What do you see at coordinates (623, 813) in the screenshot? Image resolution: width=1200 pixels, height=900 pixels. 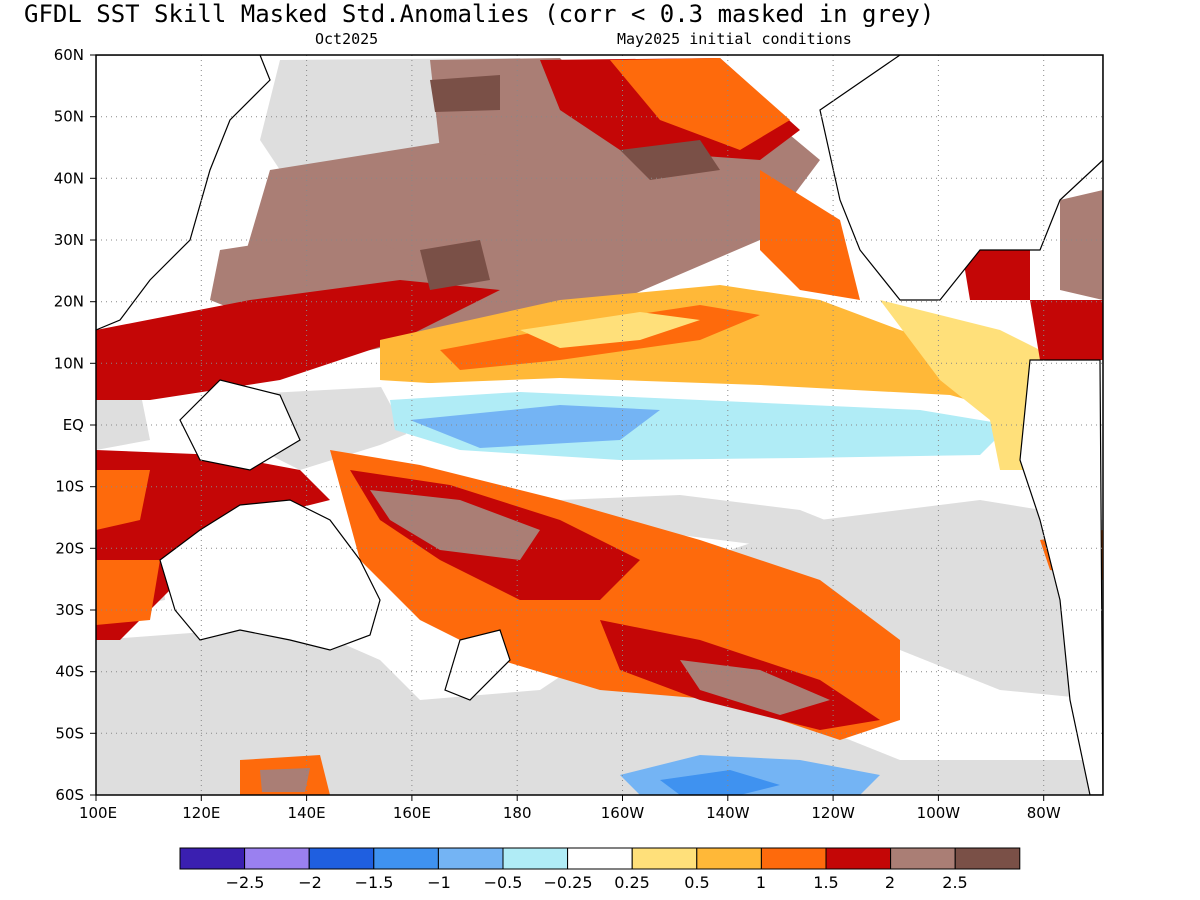 I see `lon-tick-label: 160W` at bounding box center [623, 813].